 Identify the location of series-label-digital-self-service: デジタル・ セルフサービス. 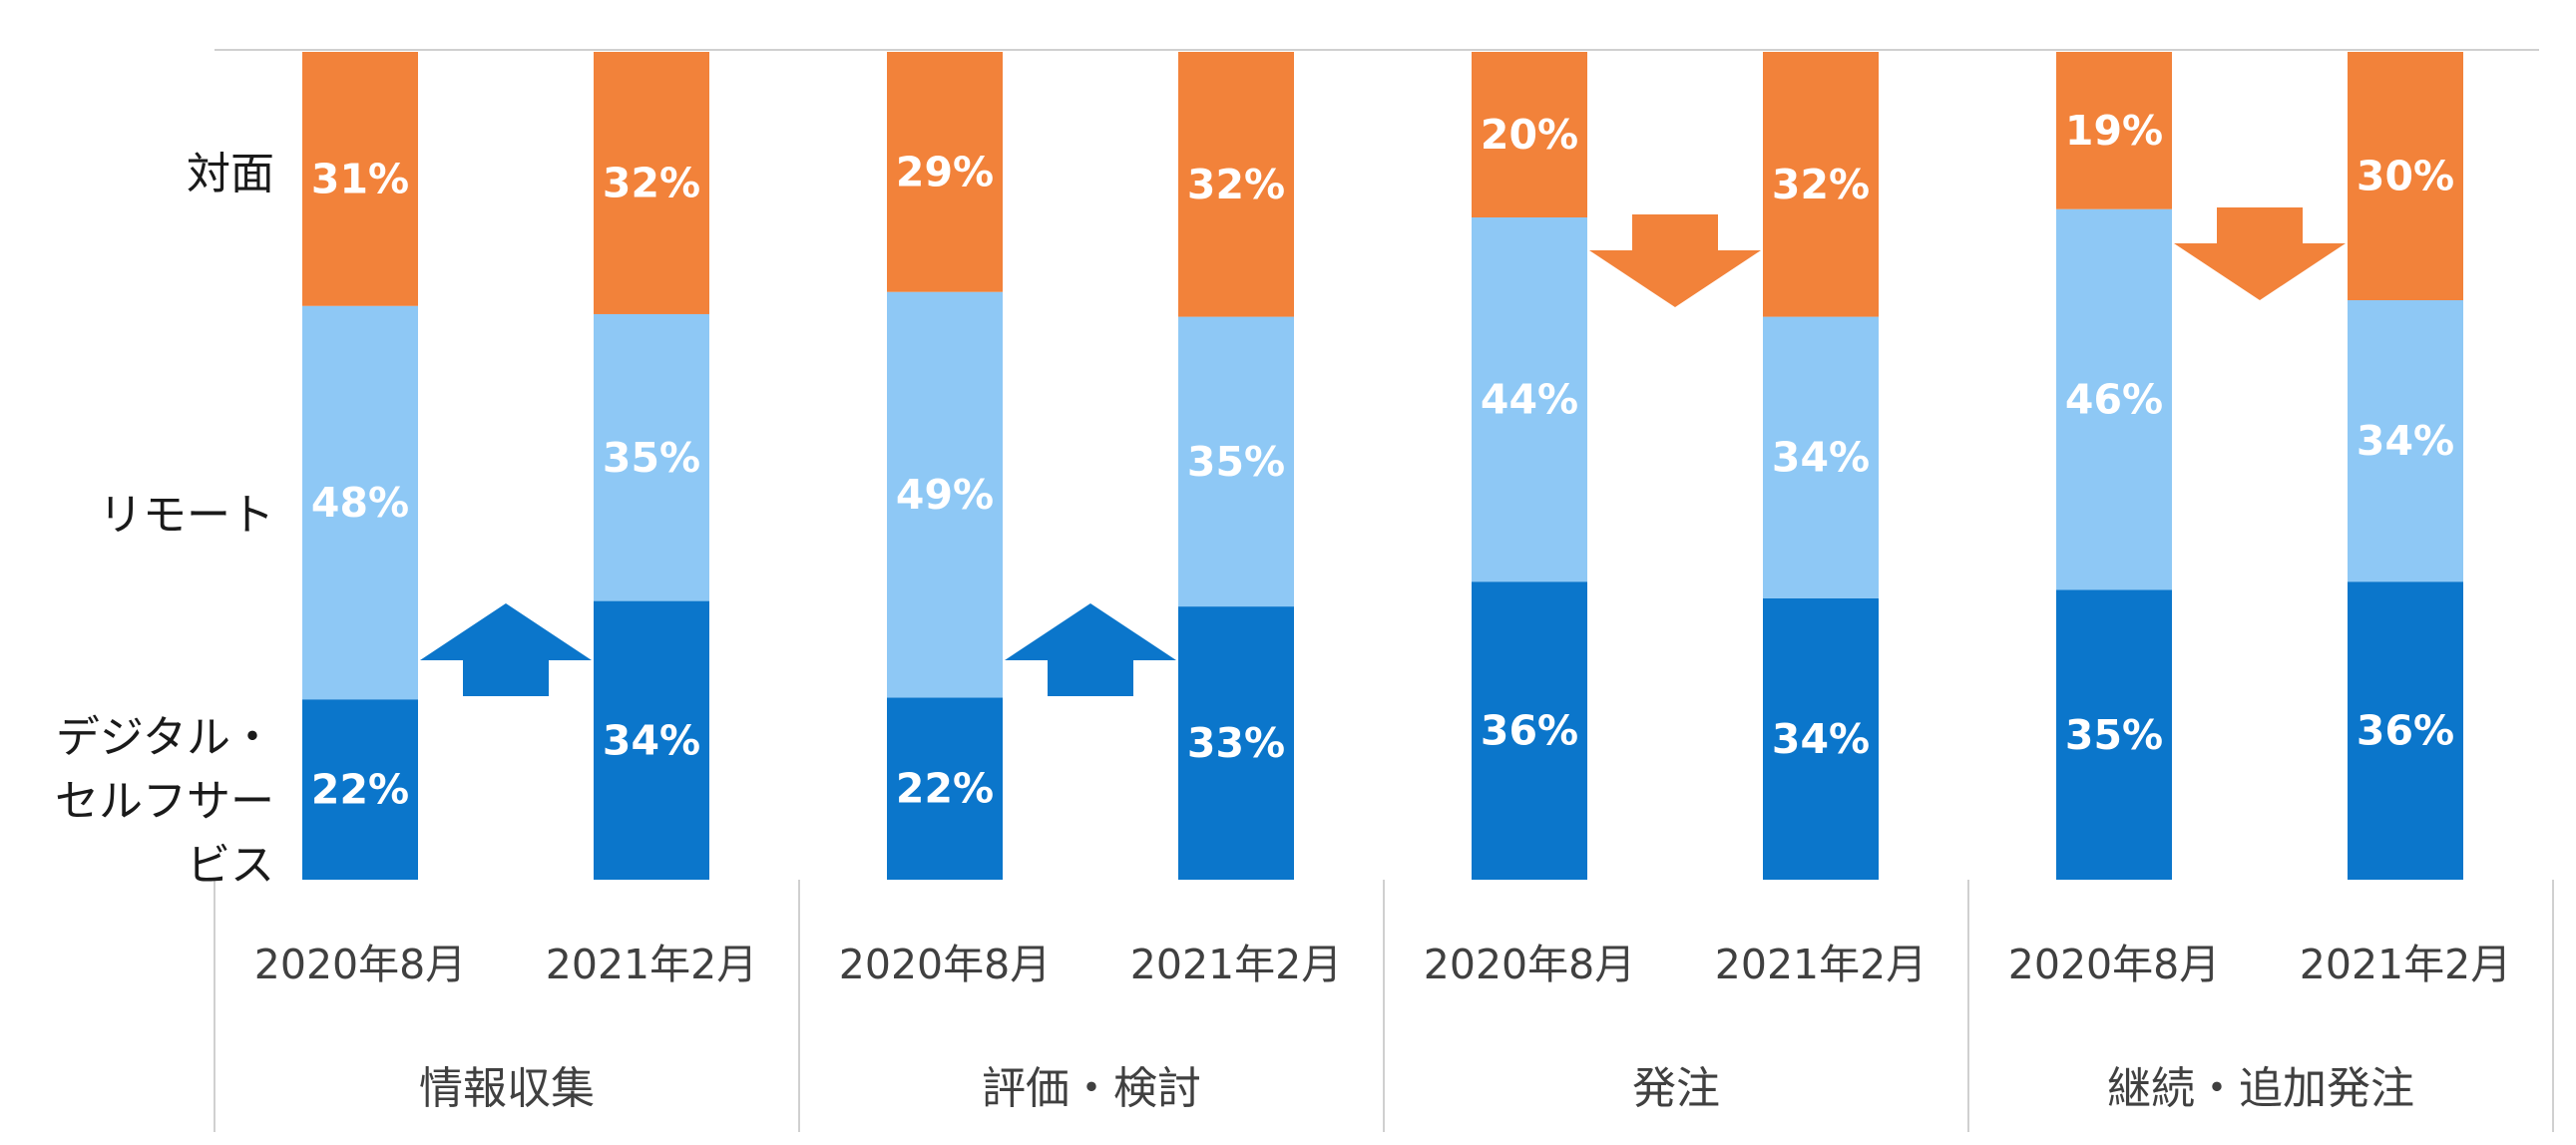
(147, 801).